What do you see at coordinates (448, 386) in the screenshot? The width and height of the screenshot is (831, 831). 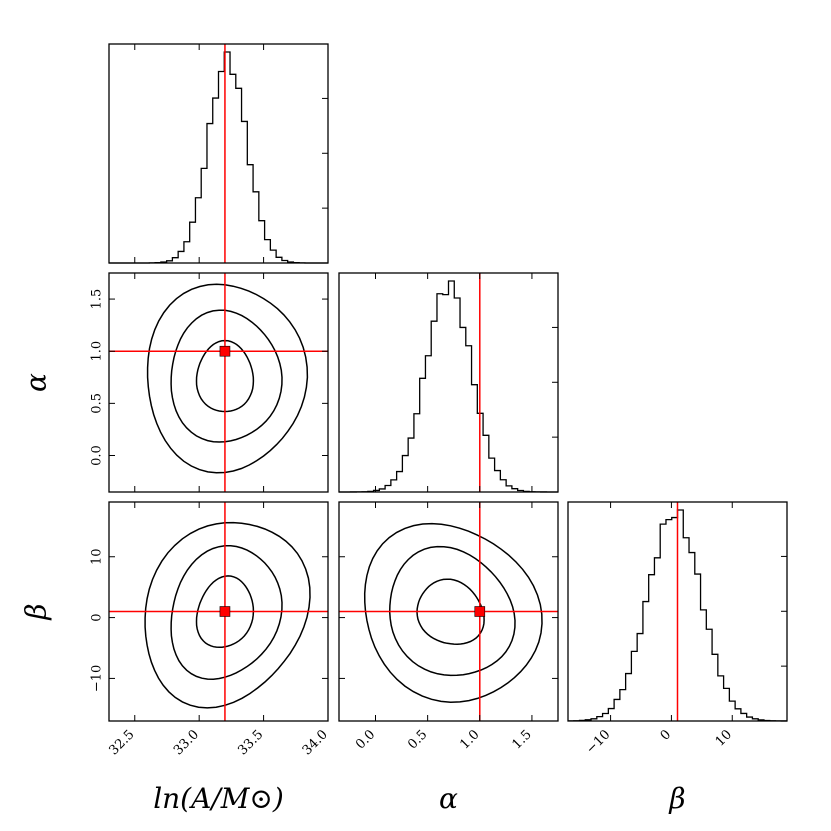 I see `histogram-alpha` at bounding box center [448, 386].